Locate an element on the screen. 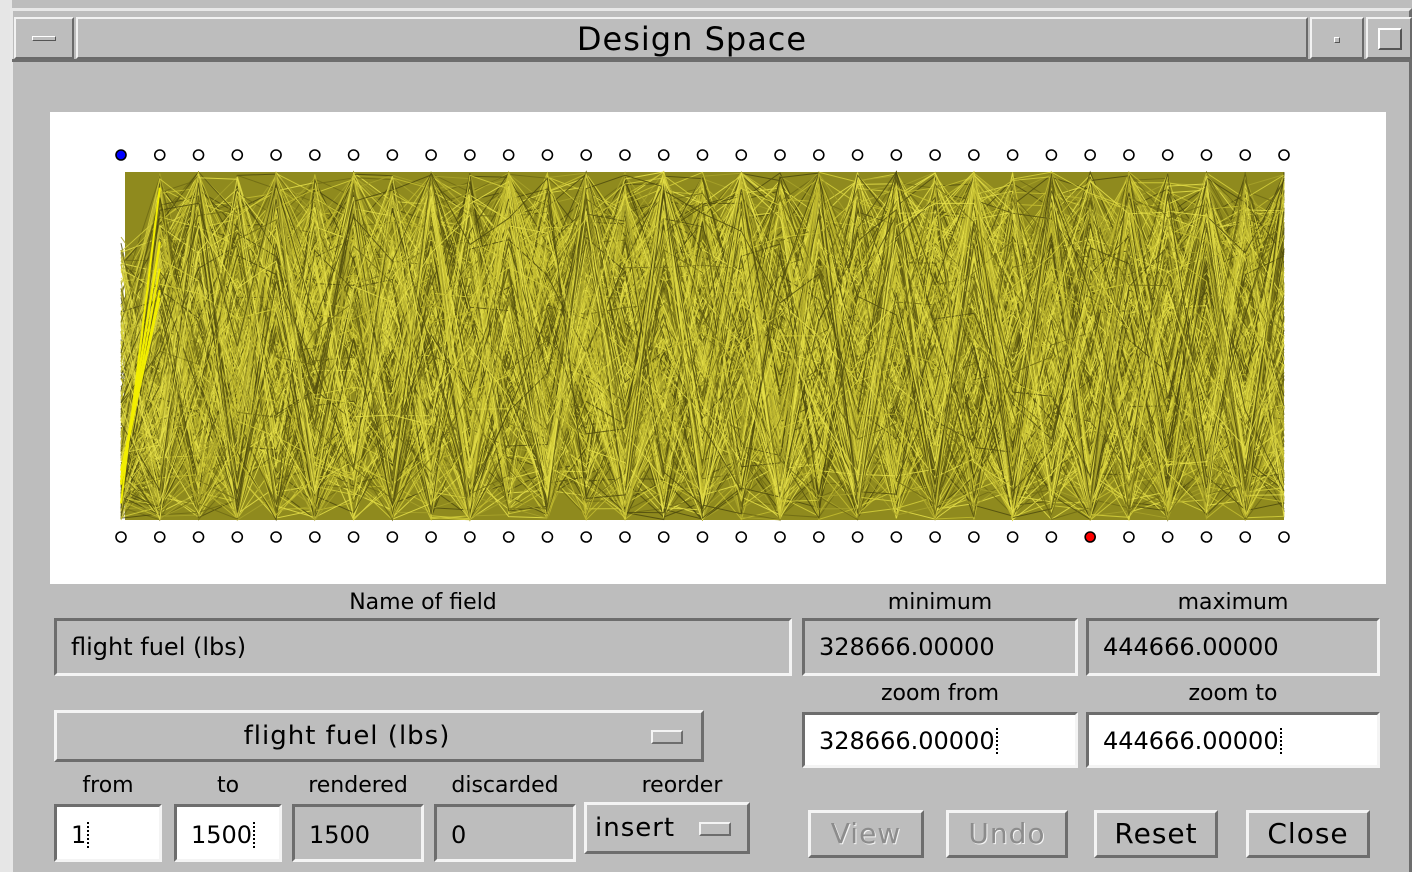  top-axis-handles is located at coordinates (702, 155).